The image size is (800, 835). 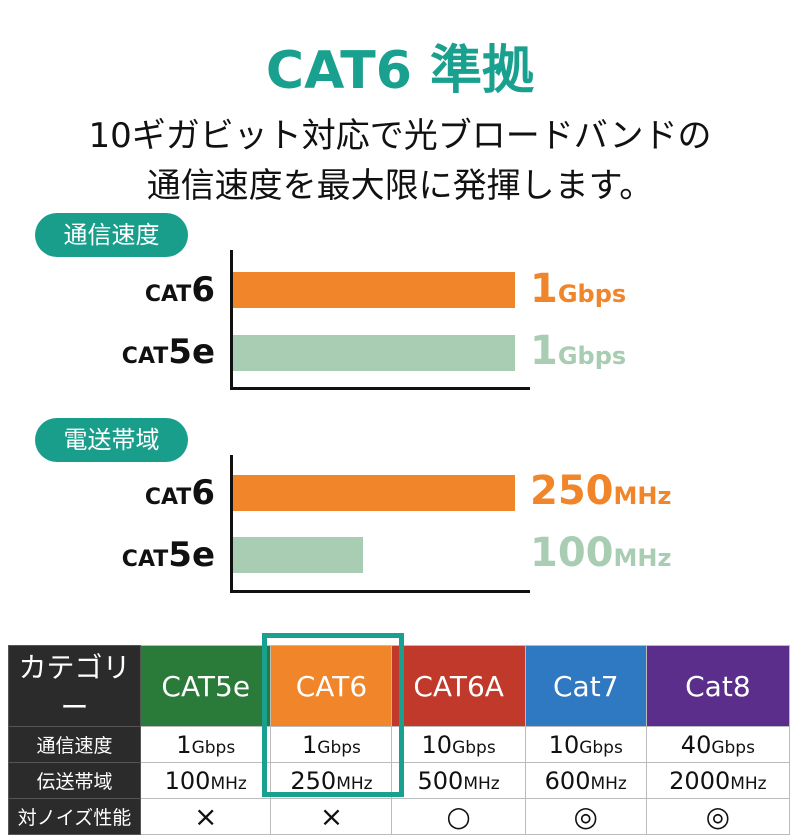 I want to click on highlight-frame-cat6, so click(x=333, y=715).